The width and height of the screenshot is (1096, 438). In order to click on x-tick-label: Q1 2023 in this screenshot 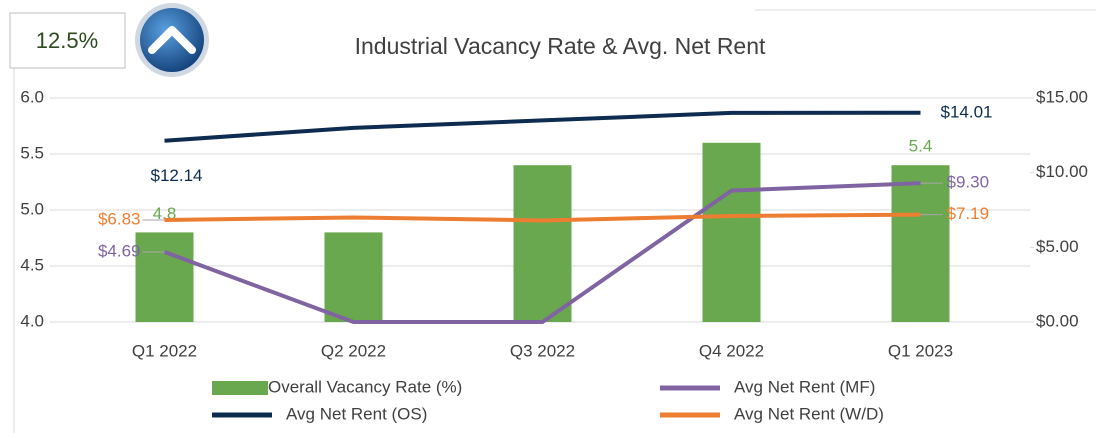, I will do `click(920, 350)`.